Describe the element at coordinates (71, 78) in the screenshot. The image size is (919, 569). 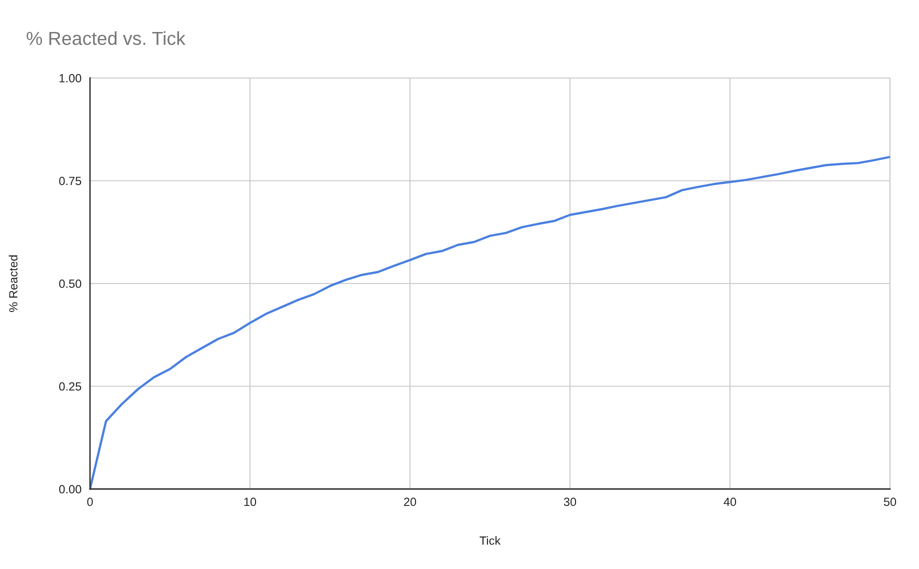
I see `y-tick-label: 1.00` at that location.